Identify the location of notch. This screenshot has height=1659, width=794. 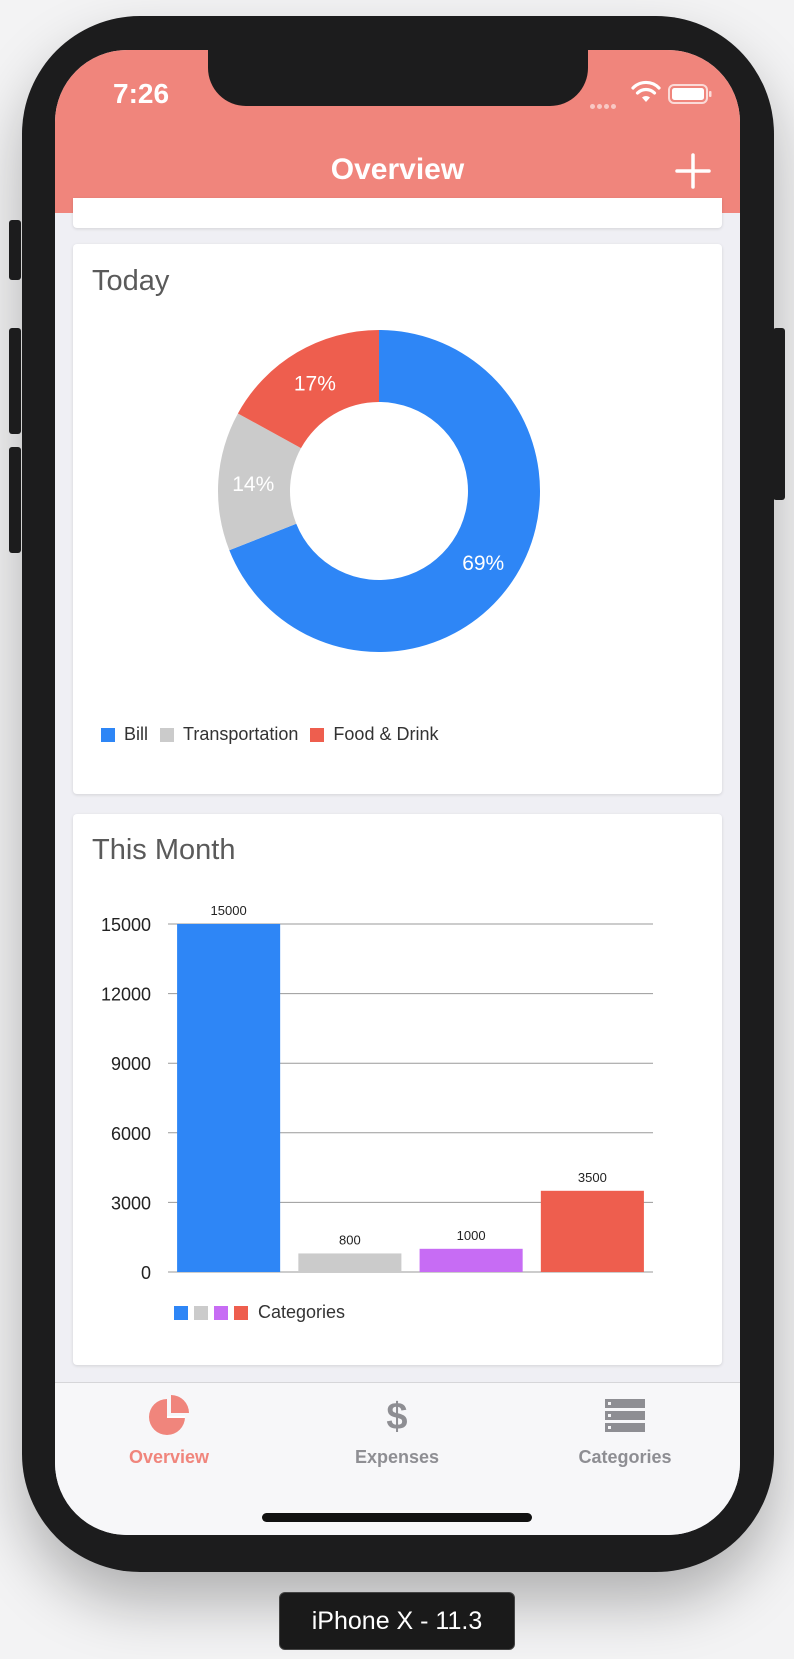
(398, 78).